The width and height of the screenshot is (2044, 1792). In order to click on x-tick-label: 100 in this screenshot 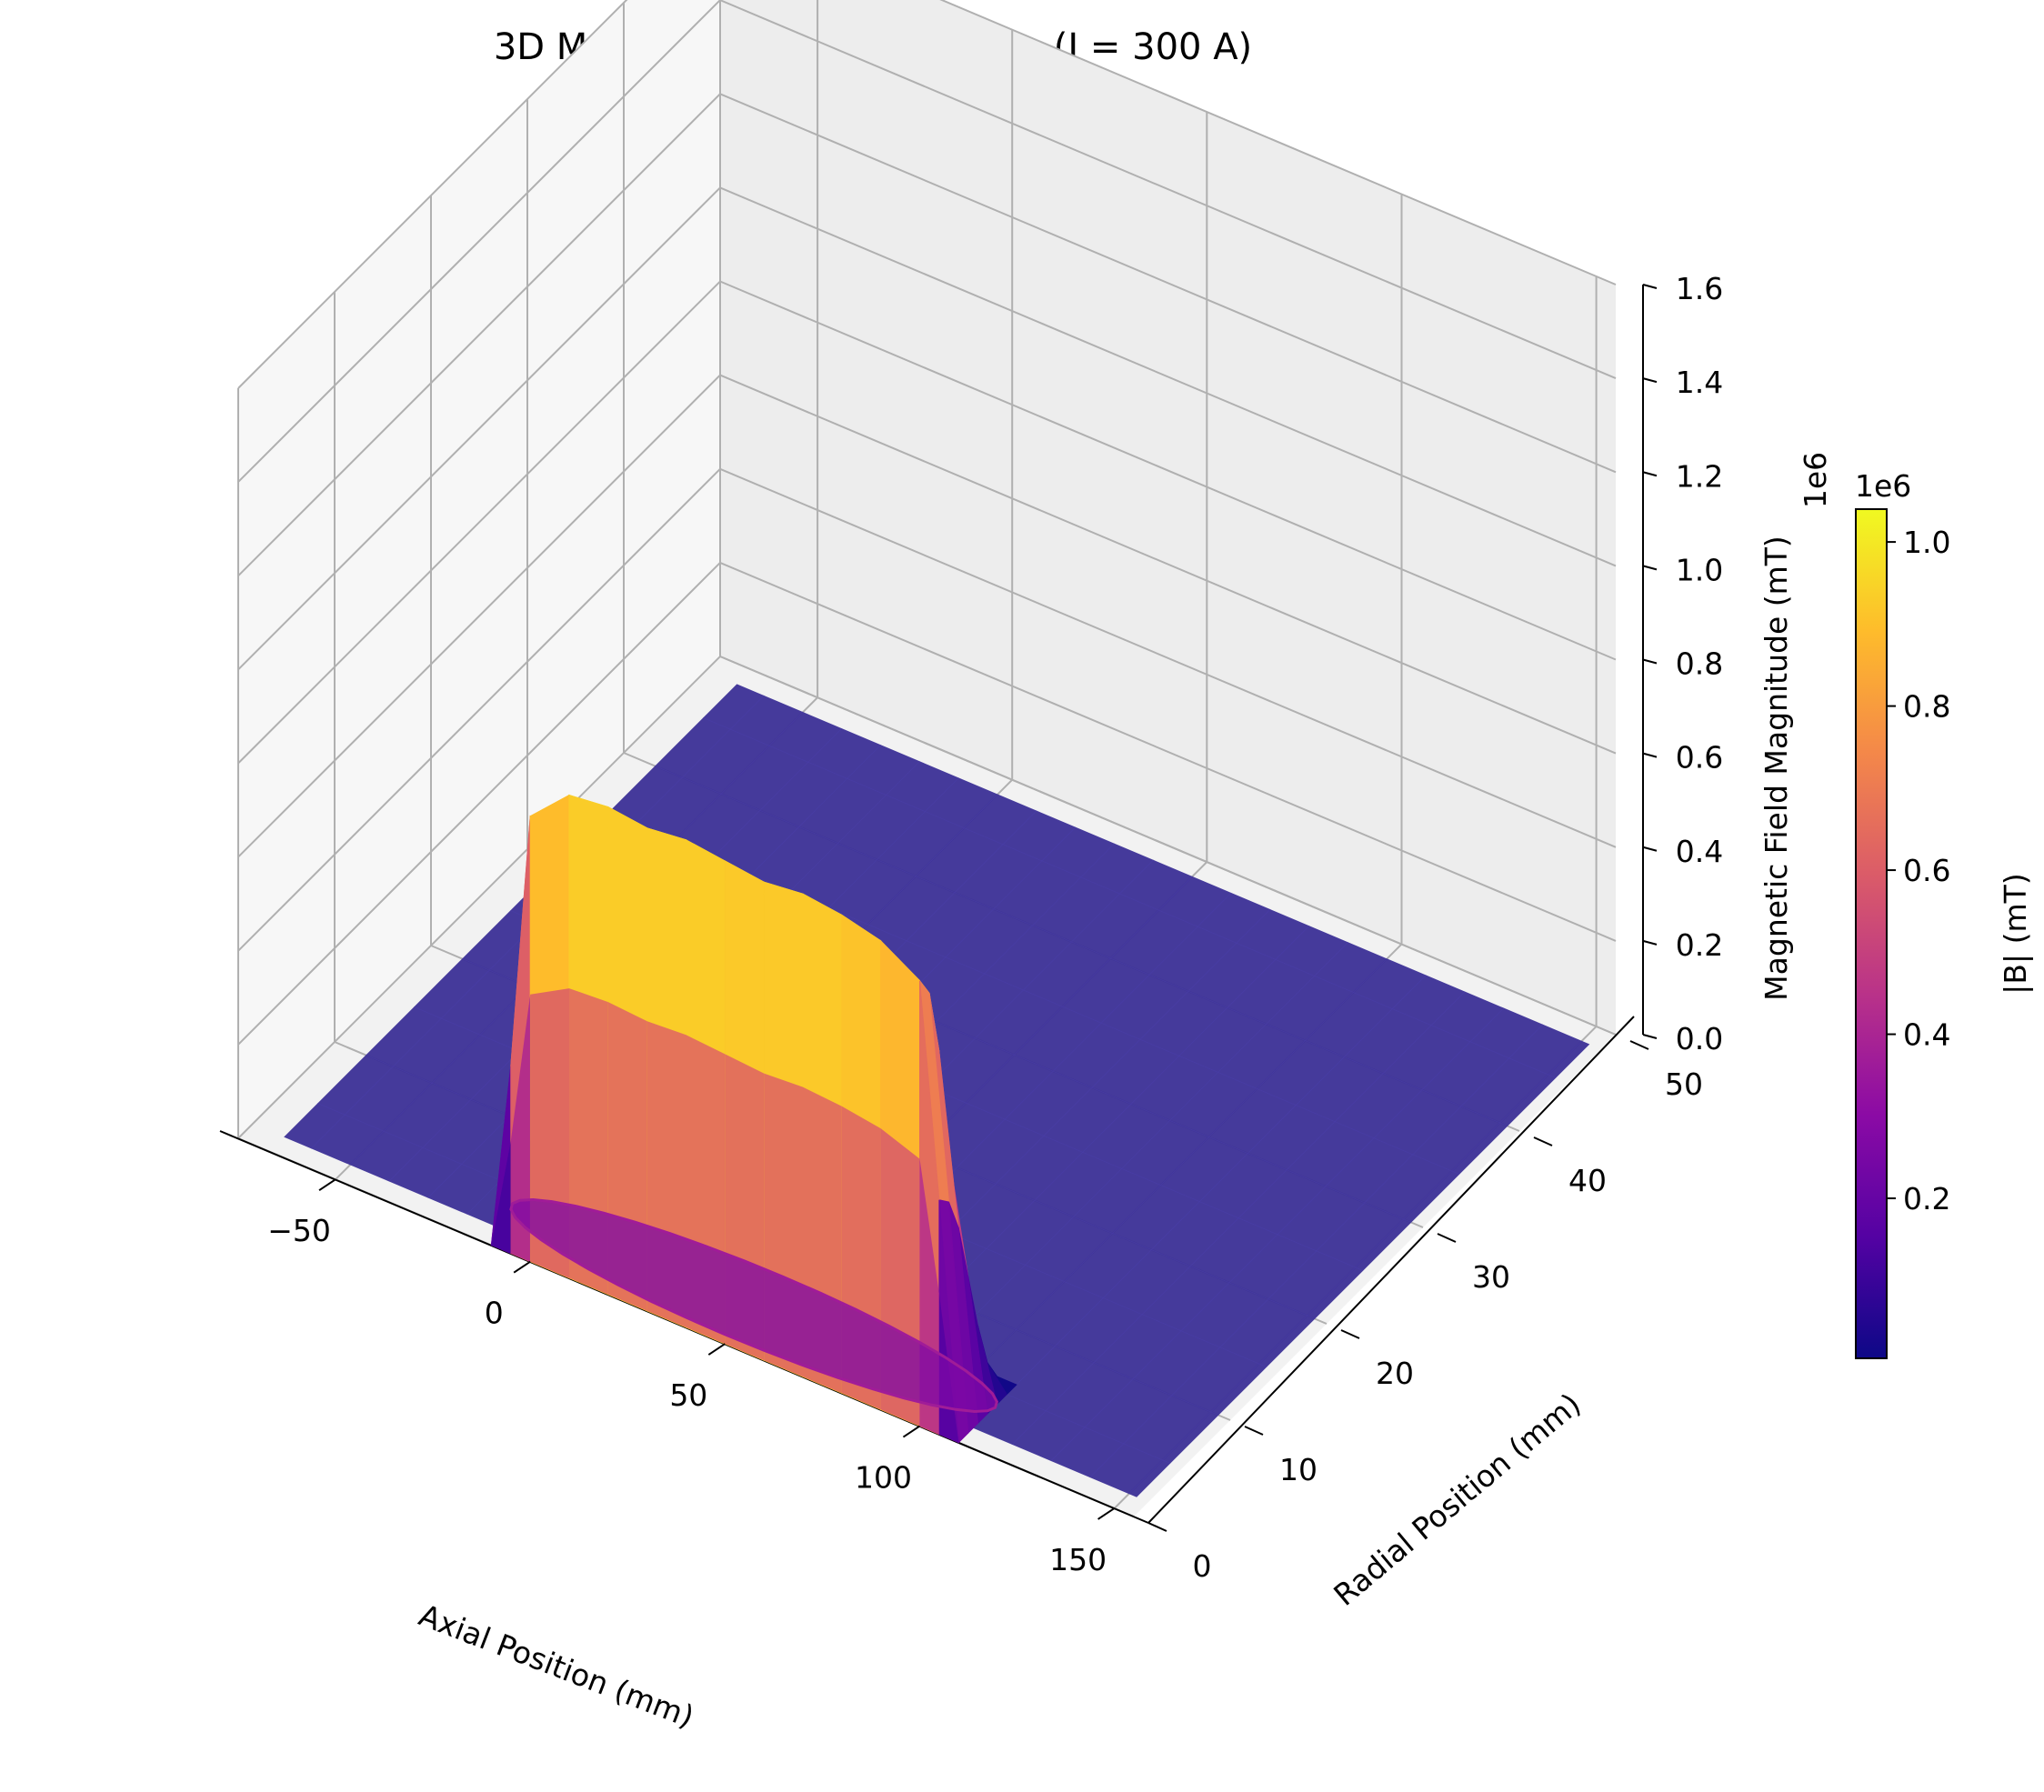, I will do `click(883, 1478)`.